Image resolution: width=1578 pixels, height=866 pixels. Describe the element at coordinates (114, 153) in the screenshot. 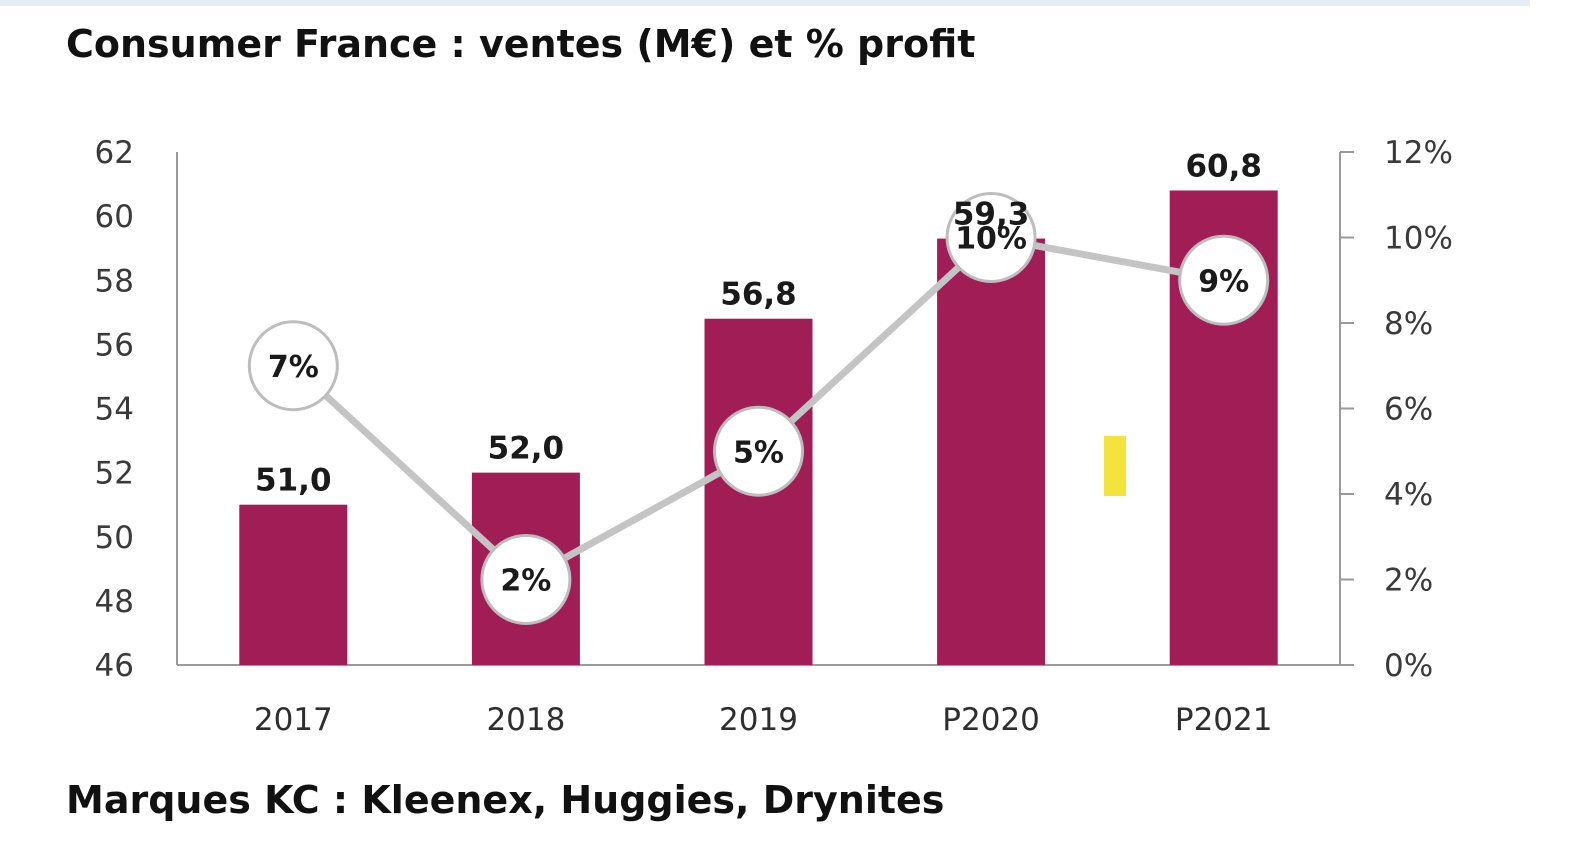

I see `y-left-tick-label: 62` at that location.